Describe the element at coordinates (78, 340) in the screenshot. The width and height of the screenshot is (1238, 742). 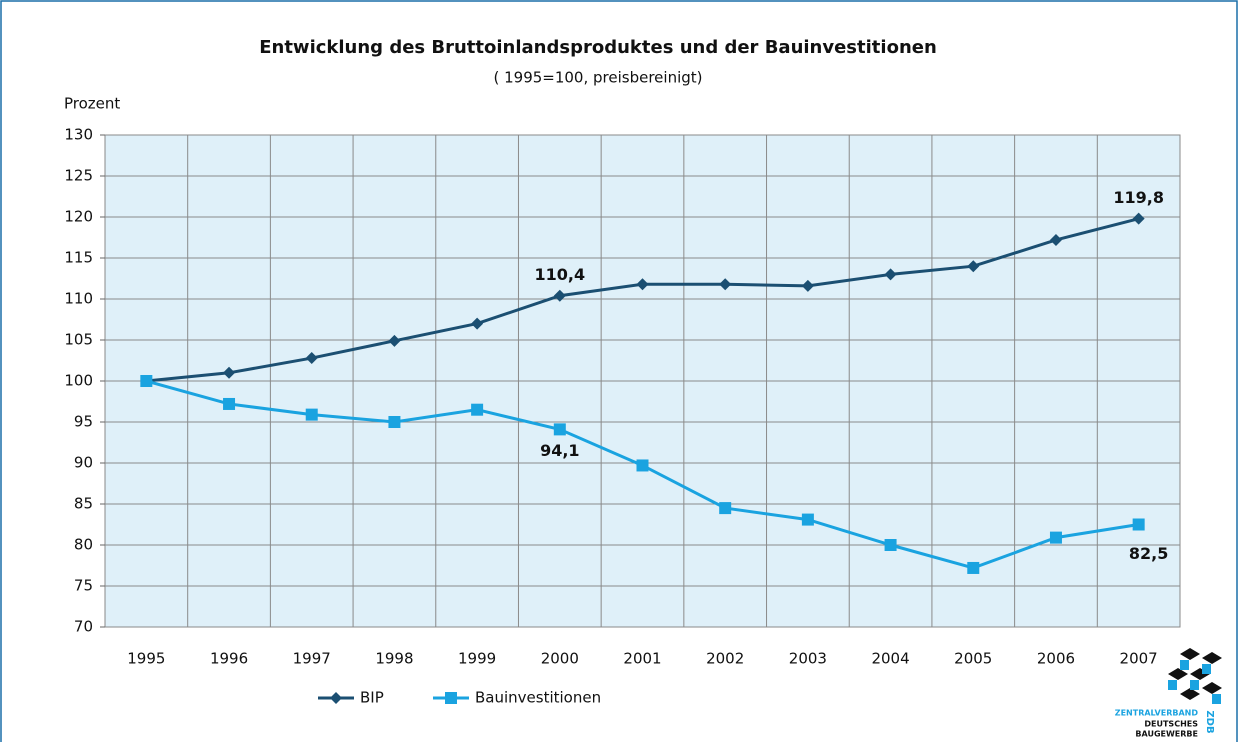
I see `y-tick-label: 105` at that location.